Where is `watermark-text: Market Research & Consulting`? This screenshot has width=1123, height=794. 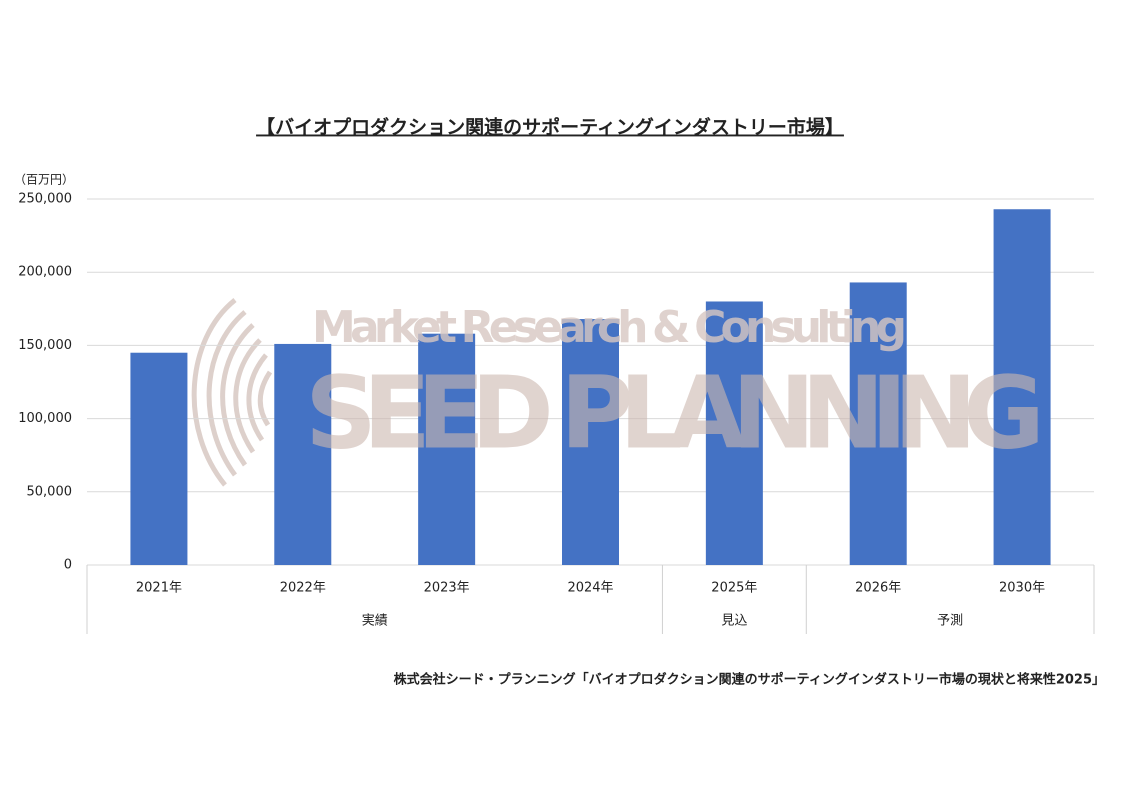 watermark-text: Market Research & Consulting is located at coordinates (609, 327).